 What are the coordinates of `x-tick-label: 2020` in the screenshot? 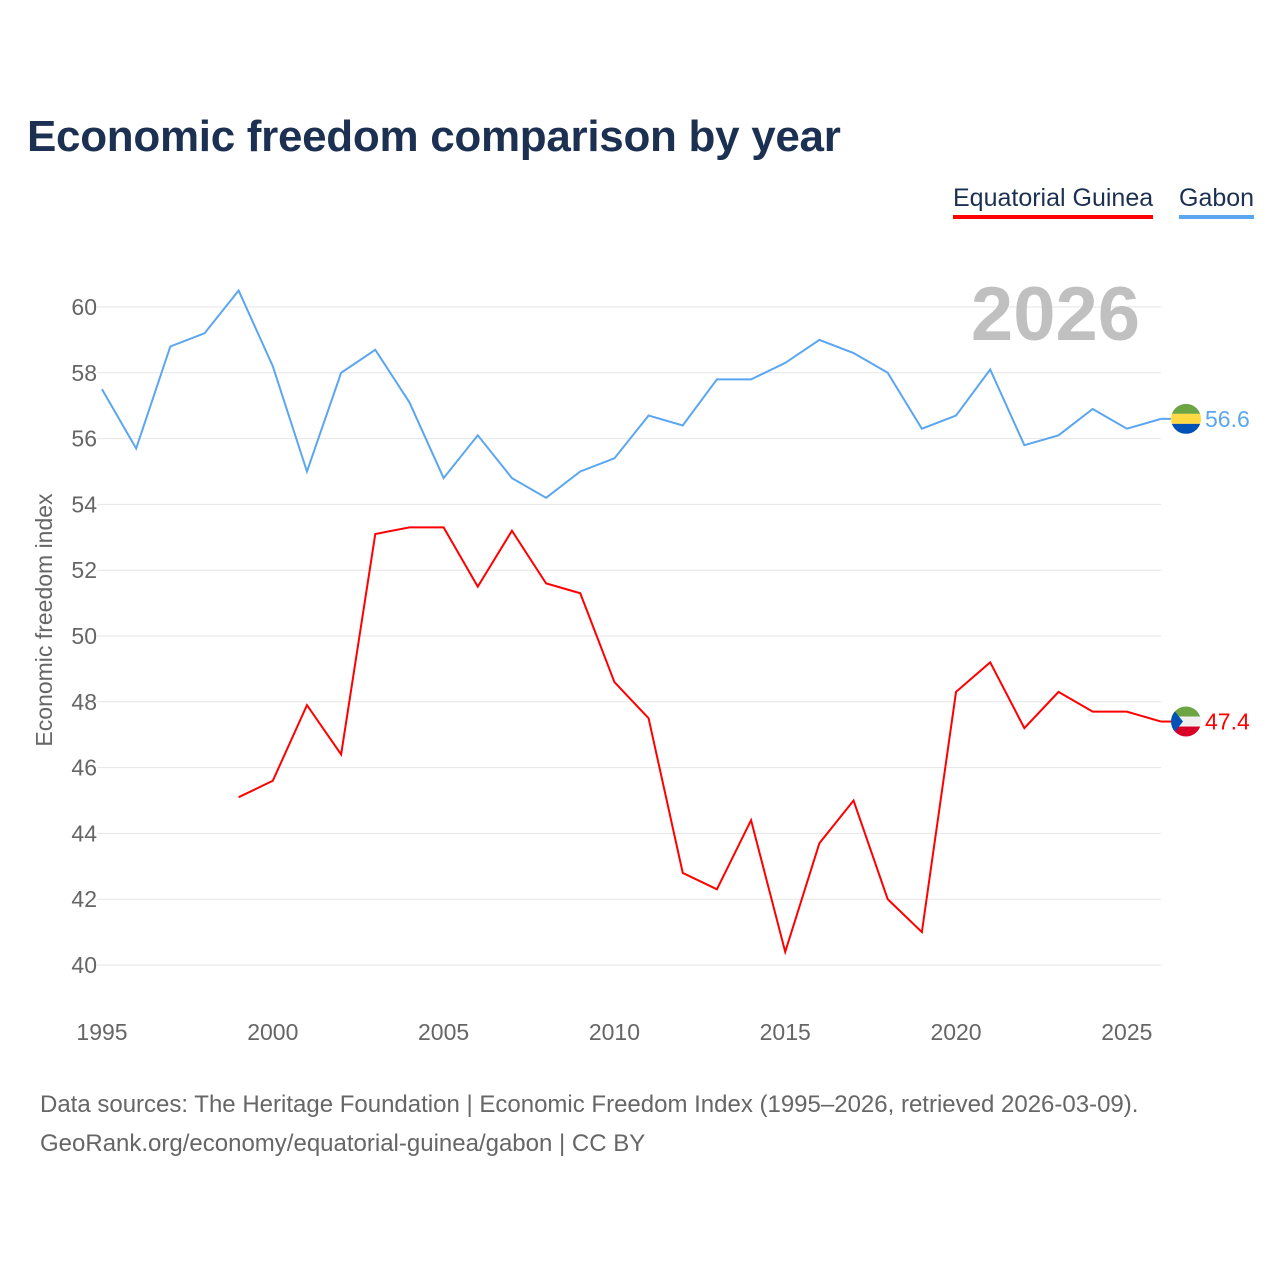 It's located at (955, 1032).